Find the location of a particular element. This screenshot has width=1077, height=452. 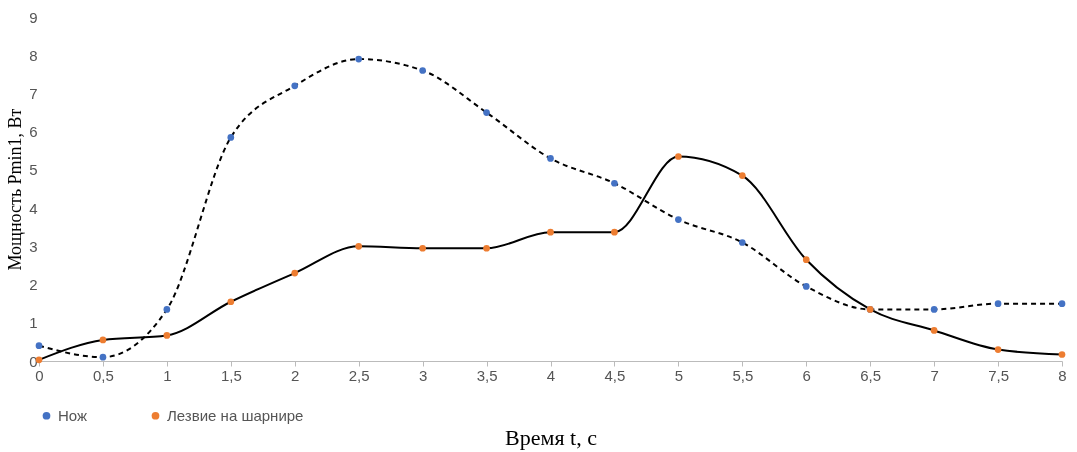

legend-label: Нож is located at coordinates (73, 415).